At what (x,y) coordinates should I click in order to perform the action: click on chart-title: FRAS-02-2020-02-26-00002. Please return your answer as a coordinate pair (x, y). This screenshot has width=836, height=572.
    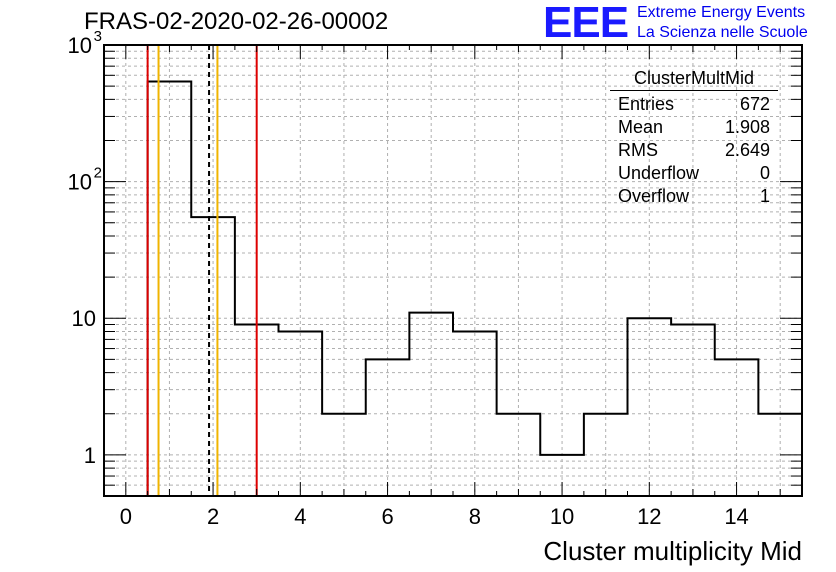
    Looking at the image, I should click on (236, 21).